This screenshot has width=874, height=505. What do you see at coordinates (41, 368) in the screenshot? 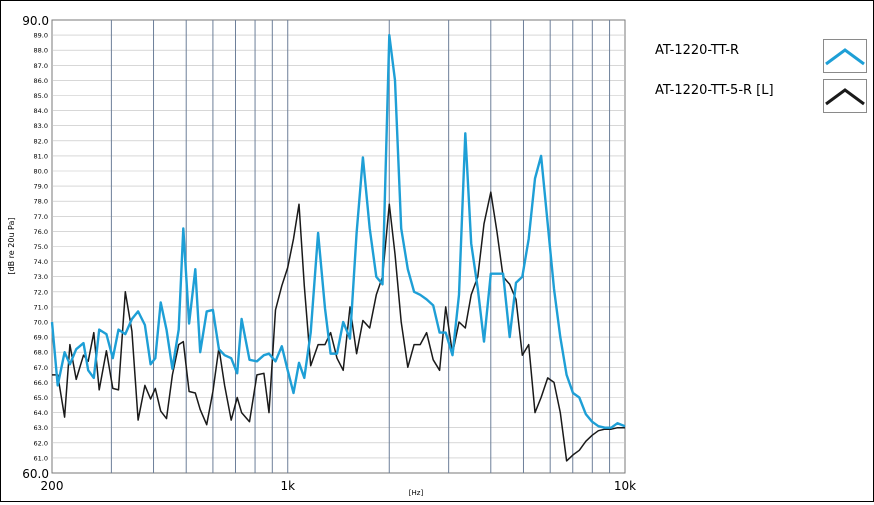
I see `y-minor-tick-label: 67.0` at bounding box center [41, 368].